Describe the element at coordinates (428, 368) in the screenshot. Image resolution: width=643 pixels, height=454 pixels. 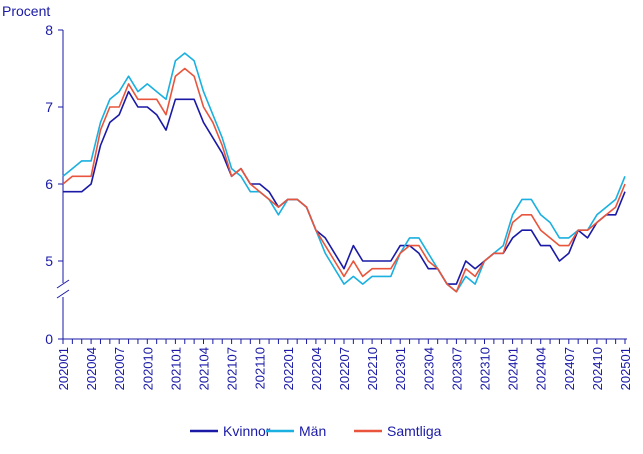
I see `x-tick-label: 202304` at that location.